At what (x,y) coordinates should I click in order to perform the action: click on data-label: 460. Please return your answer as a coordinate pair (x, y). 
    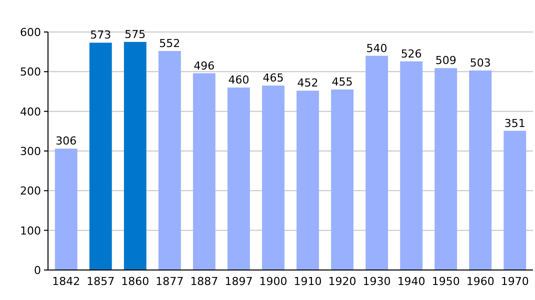
    Looking at the image, I should click on (239, 80).